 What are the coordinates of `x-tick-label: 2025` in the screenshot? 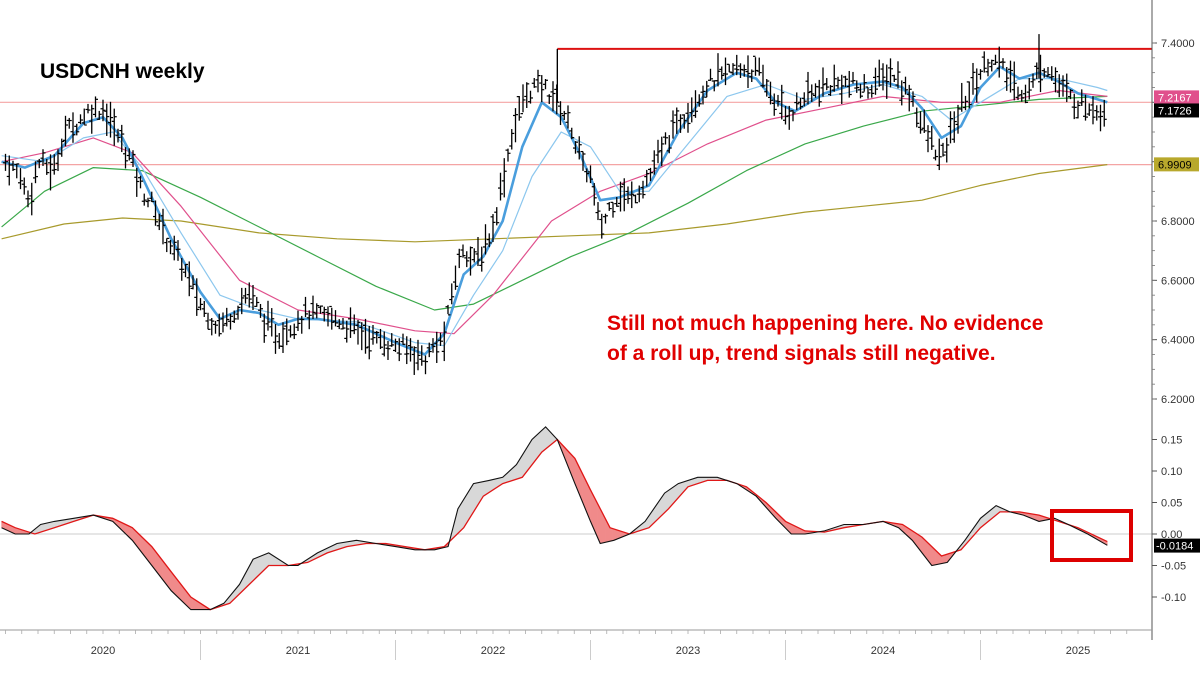 It's located at (1078, 651).